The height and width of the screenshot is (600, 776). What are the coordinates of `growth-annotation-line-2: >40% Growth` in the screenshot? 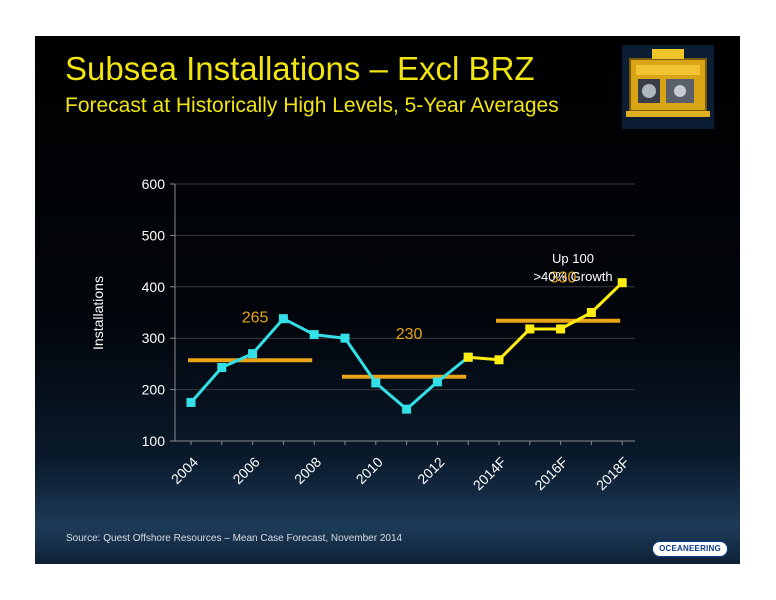 It's located at (572, 276).